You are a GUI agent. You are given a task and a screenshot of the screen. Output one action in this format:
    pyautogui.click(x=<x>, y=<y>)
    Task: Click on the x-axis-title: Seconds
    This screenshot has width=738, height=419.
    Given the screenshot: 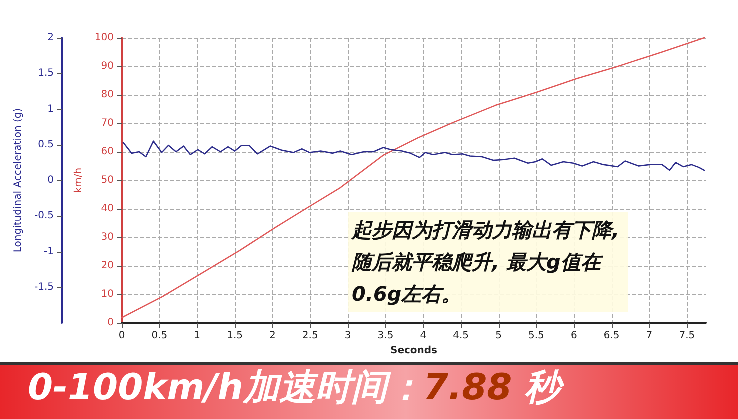 What is the action you would take?
    pyautogui.click(x=414, y=350)
    